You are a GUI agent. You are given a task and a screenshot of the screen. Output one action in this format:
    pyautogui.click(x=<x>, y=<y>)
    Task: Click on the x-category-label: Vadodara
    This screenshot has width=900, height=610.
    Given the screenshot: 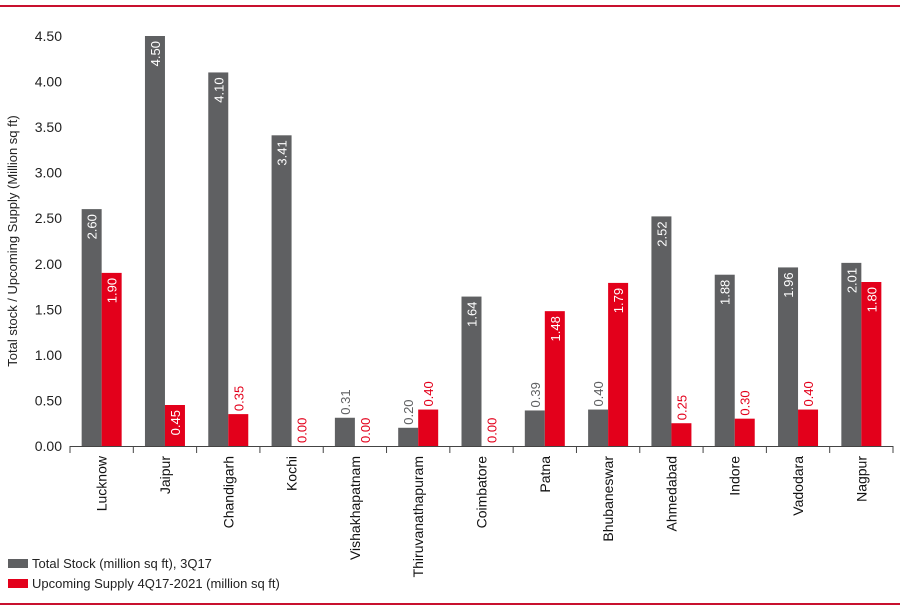 What is the action you would take?
    pyautogui.click(x=798, y=486)
    